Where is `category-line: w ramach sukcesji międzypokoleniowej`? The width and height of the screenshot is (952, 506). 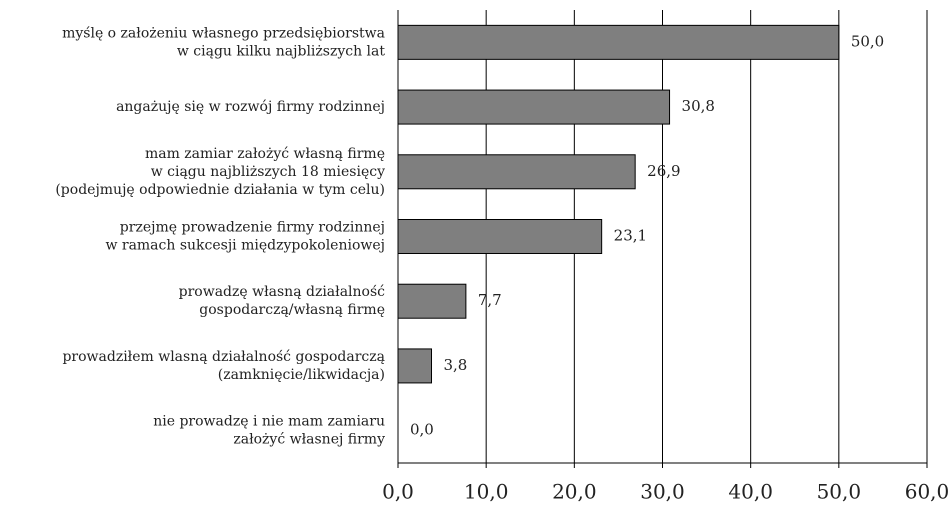 category-line: w ramach sukcesji międzypokoleniowej is located at coordinates (245, 246).